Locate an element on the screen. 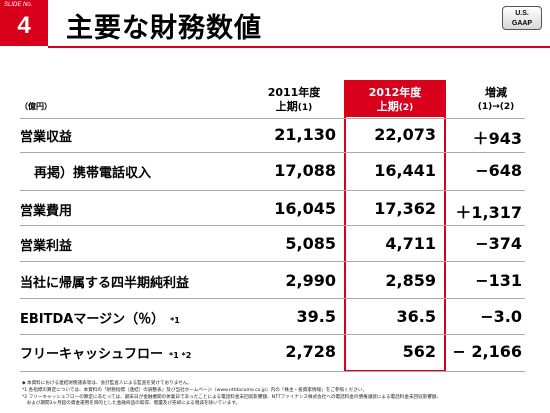 This screenshot has height=413, width=550. gaap-line-1: U.S. is located at coordinates (522, 13).